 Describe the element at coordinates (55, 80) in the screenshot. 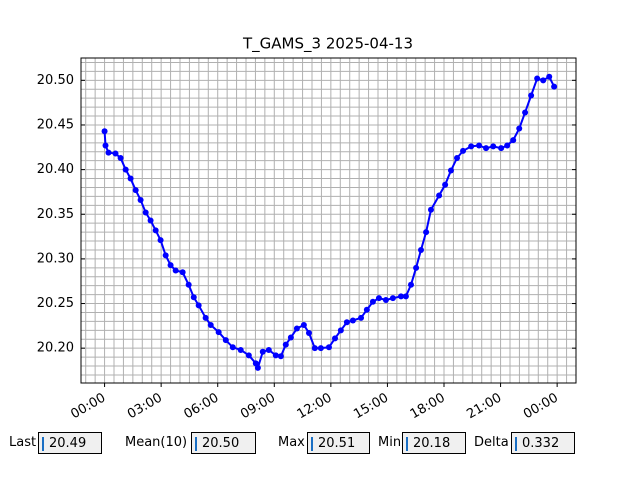

I see `y-tick-label: 20.50` at that location.